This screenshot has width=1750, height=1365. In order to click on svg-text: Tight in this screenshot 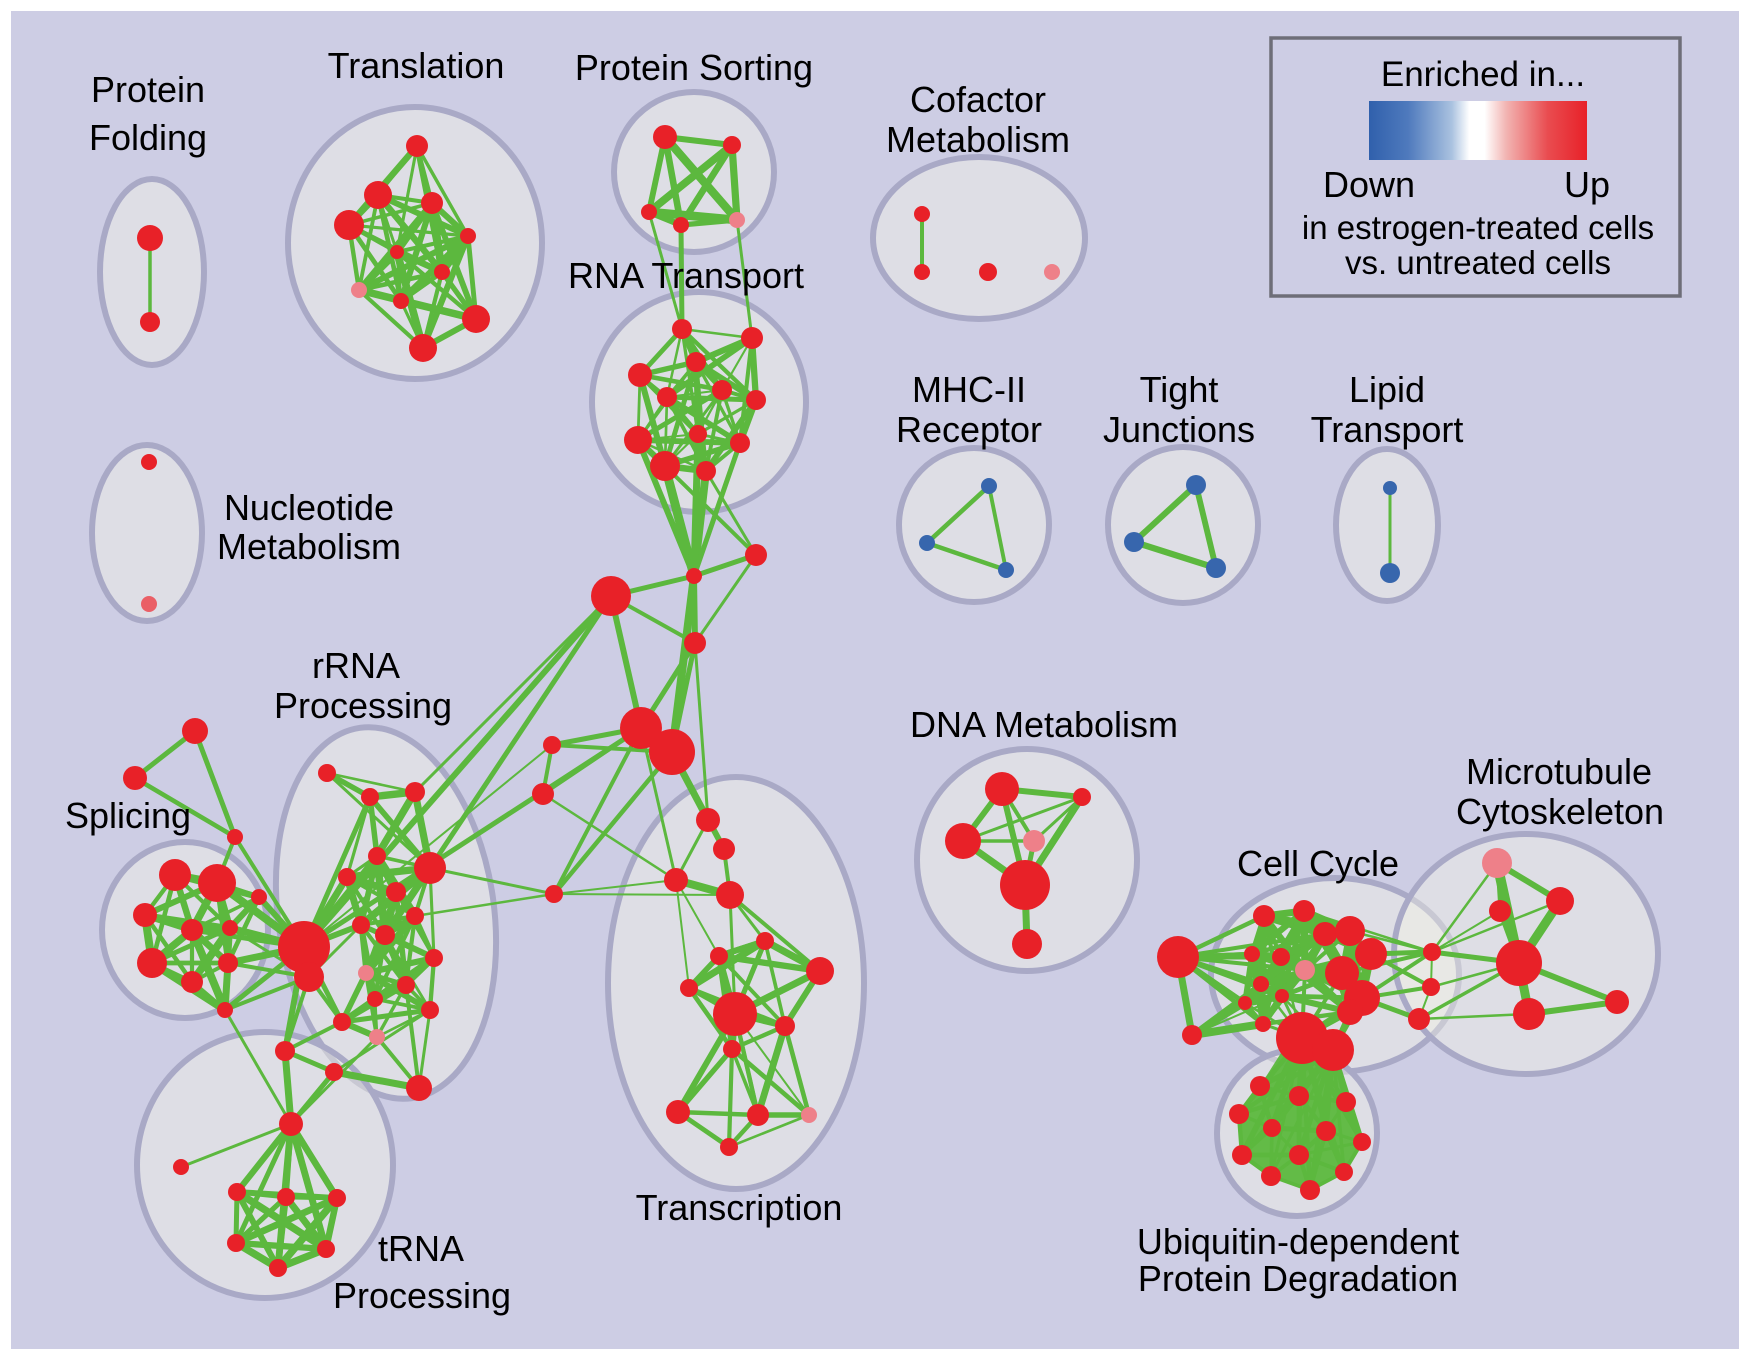, I will do `click(1179, 389)`.